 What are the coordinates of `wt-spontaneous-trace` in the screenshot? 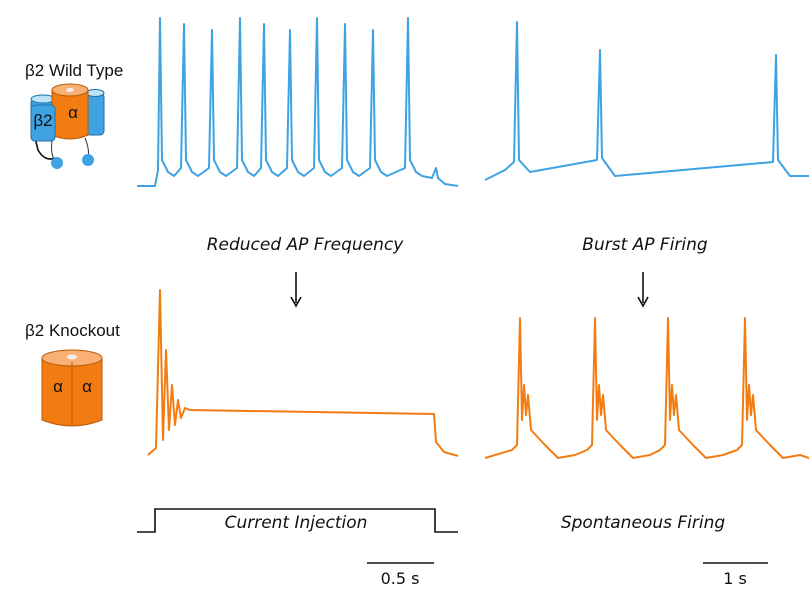 It's located at (646, 101).